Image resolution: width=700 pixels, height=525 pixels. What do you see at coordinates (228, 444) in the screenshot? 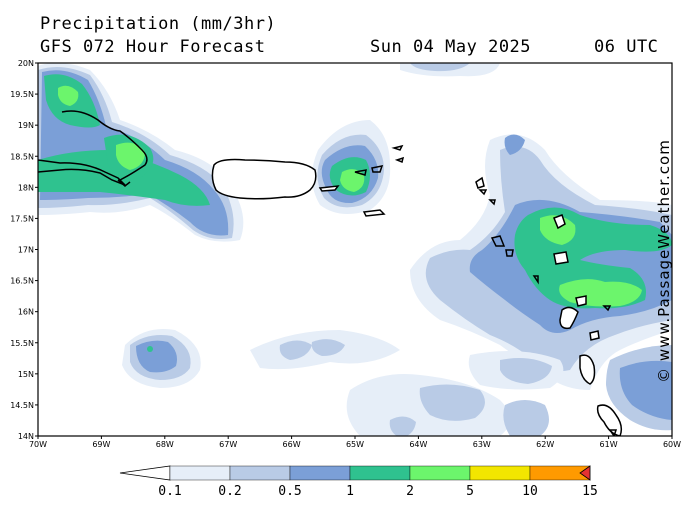
I see `lon-label: 67W` at bounding box center [228, 444].